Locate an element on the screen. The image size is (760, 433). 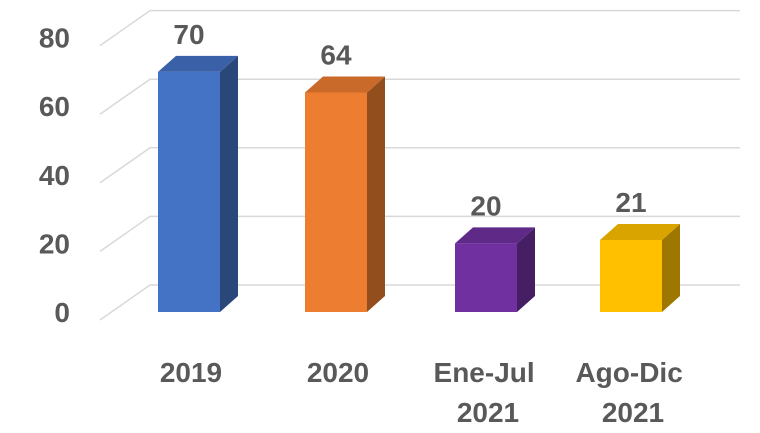
value-label: 21 is located at coordinates (630, 202).